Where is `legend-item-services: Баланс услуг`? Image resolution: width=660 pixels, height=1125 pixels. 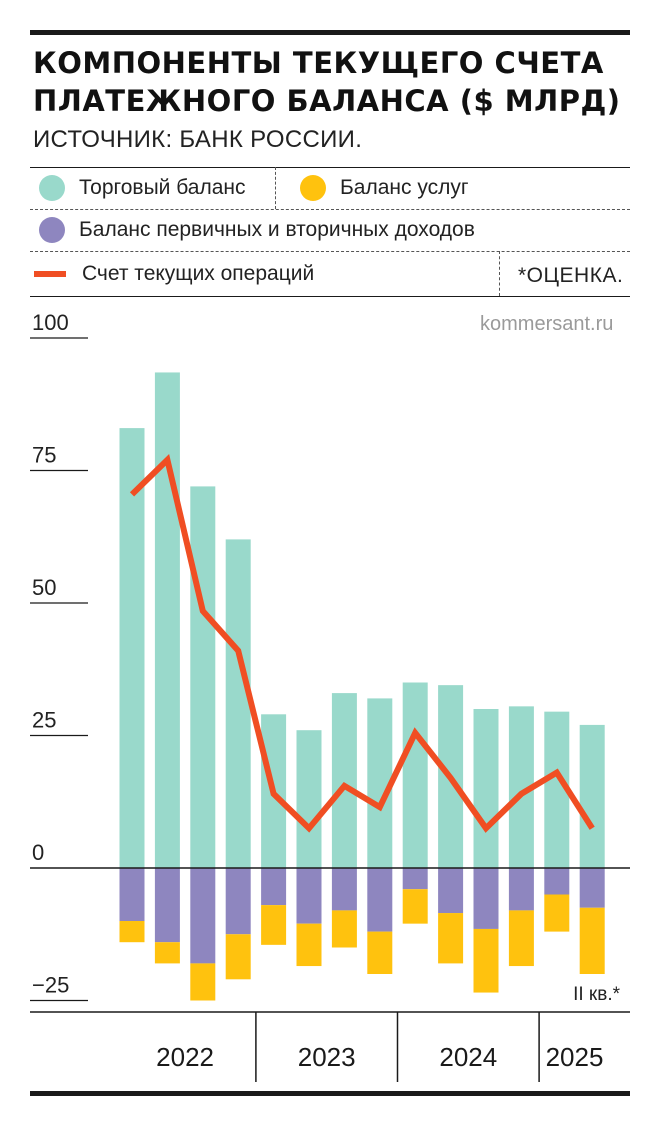
legend-item-services: Баланс услуг is located at coordinates (384, 188).